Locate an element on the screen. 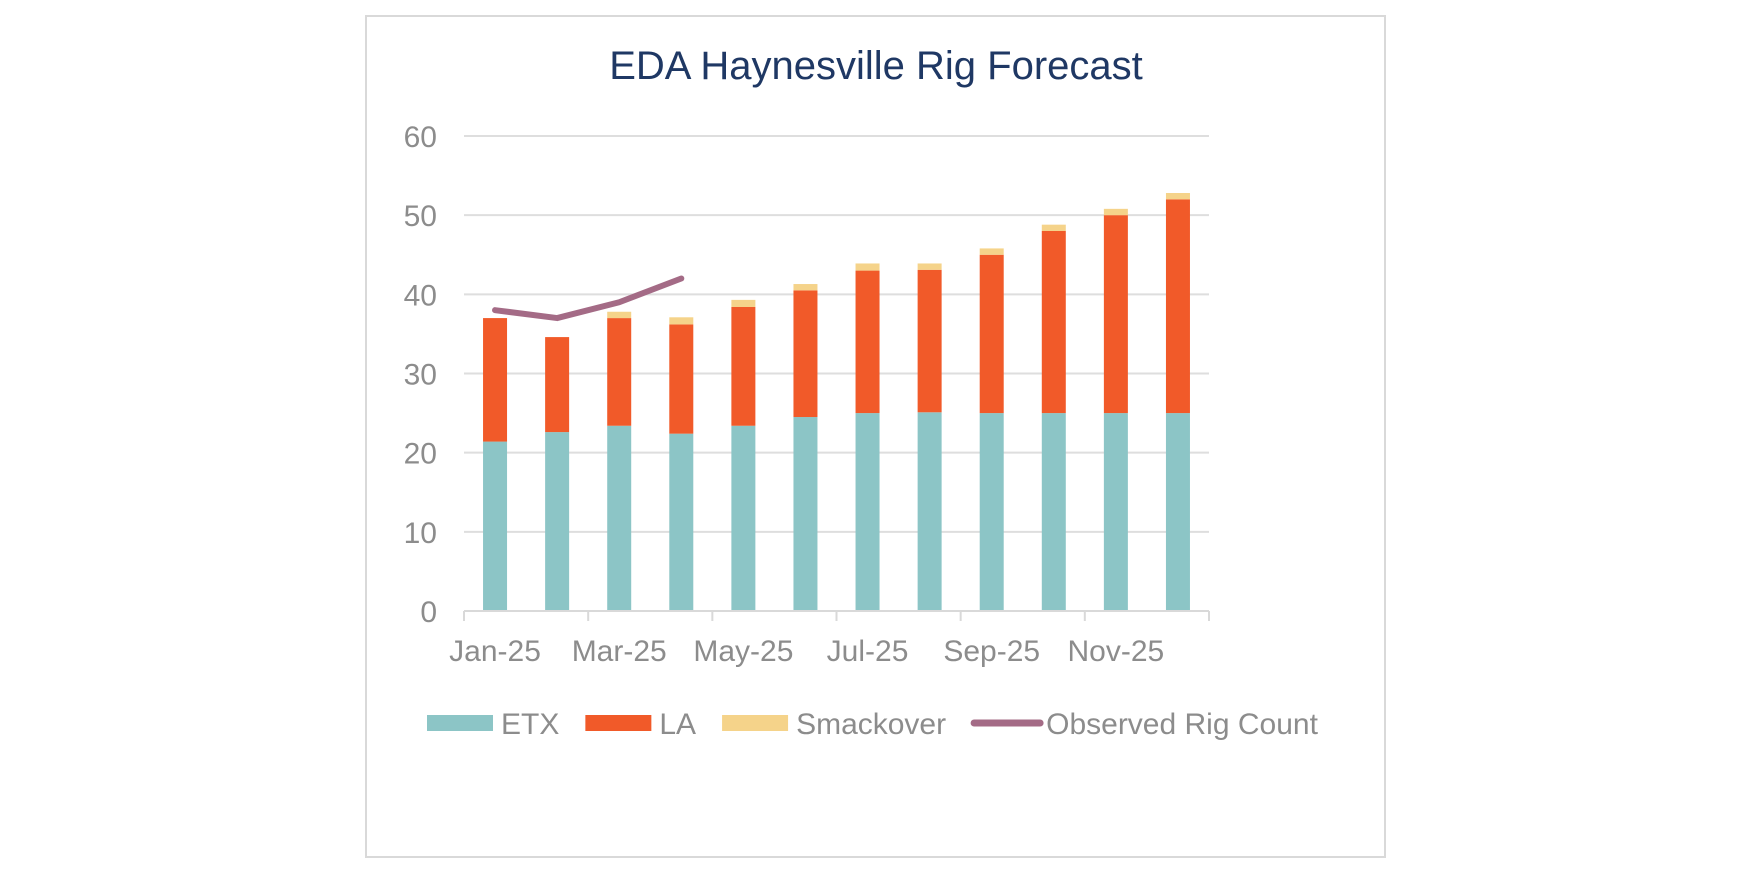  chart-title: EDA Haynesville Rig Forecast is located at coordinates (876, 66).